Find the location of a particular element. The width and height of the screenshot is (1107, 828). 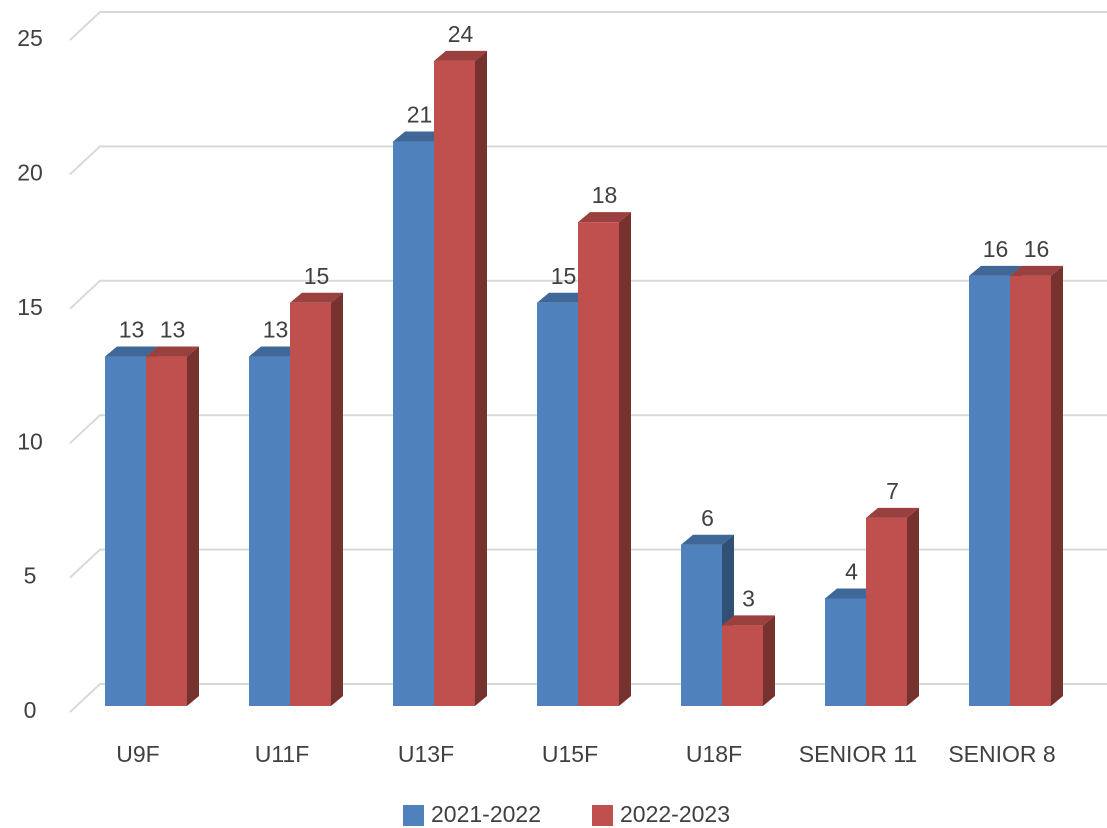

data-label: 21 is located at coordinates (420, 115).